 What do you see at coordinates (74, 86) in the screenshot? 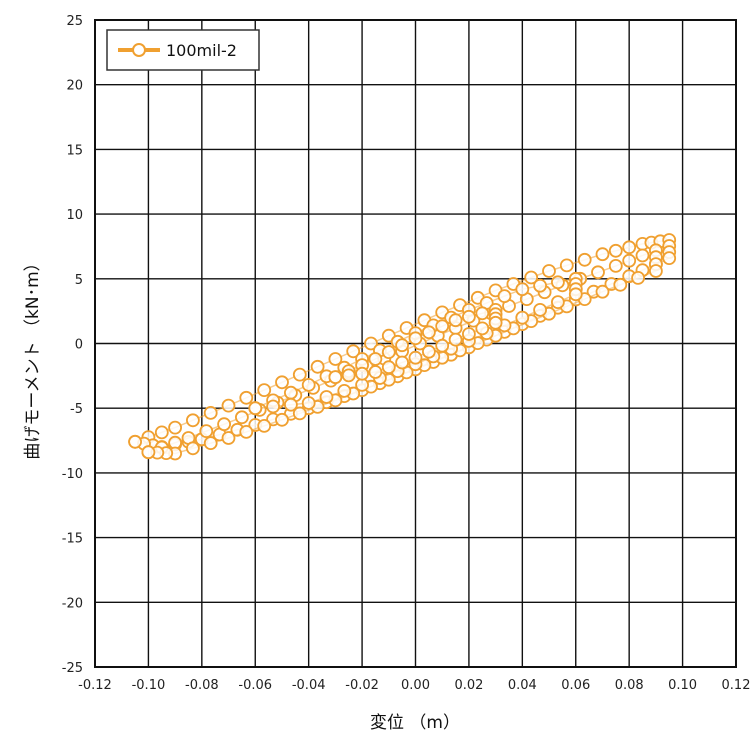
I see `y-tick-label: 20` at bounding box center [74, 86].